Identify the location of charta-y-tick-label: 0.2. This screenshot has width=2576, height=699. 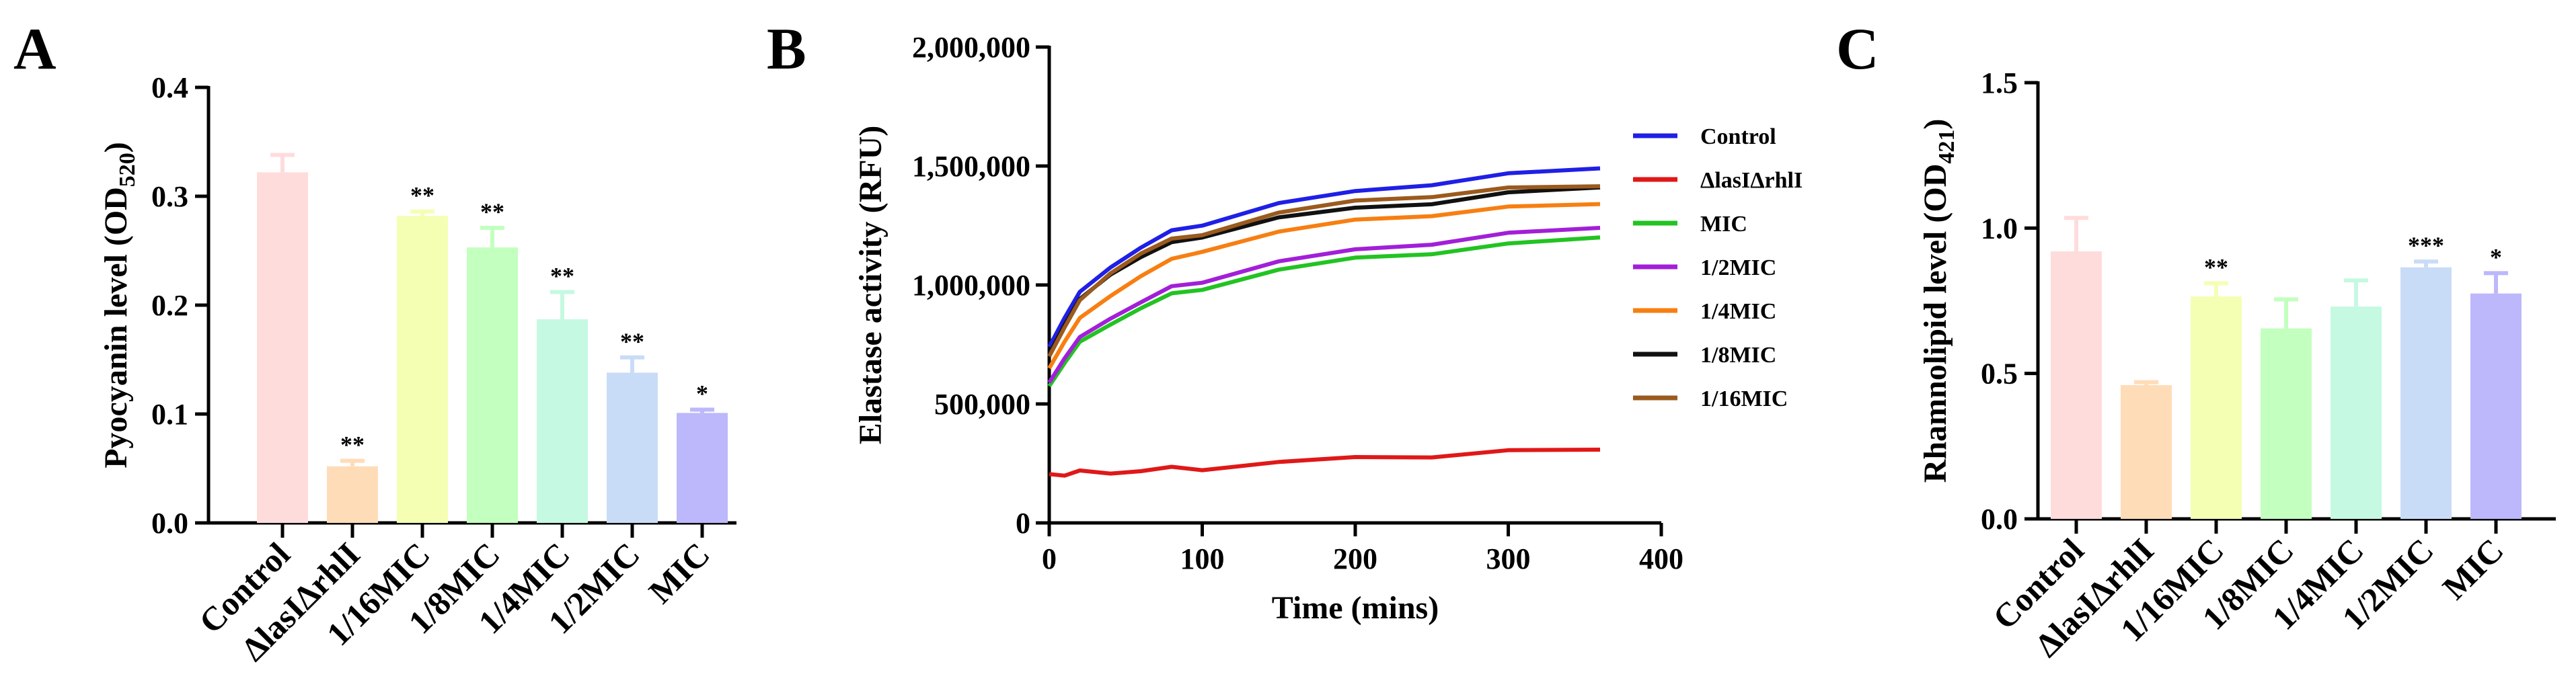
(169, 305).